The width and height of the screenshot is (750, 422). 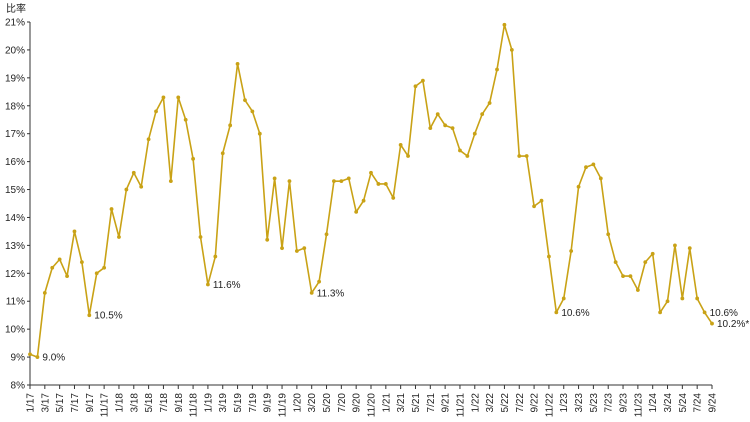 What do you see at coordinates (60, 403) in the screenshot?
I see `x-tick-label: 5/17` at bounding box center [60, 403].